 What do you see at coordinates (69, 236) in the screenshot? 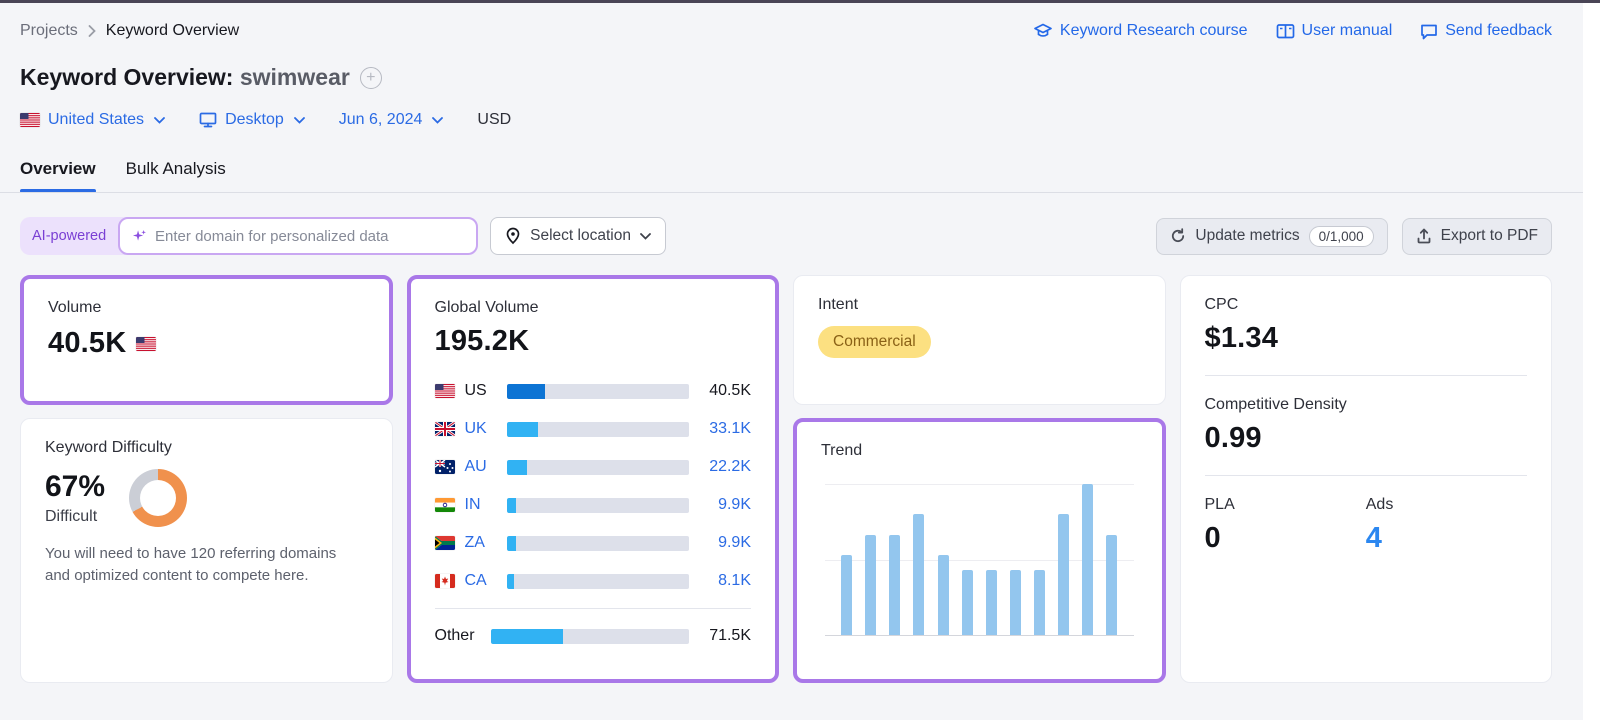
I see `ai-powered-badge: AI-powered` at bounding box center [69, 236].